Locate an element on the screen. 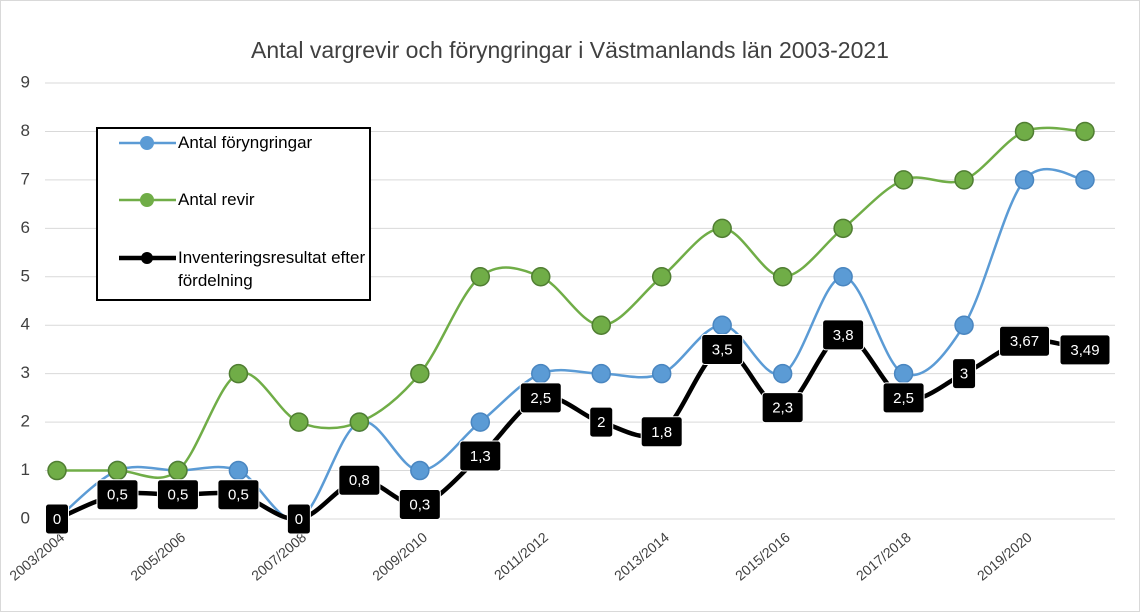 The height and width of the screenshot is (612, 1140). data-label: 3,49 is located at coordinates (1084, 350).